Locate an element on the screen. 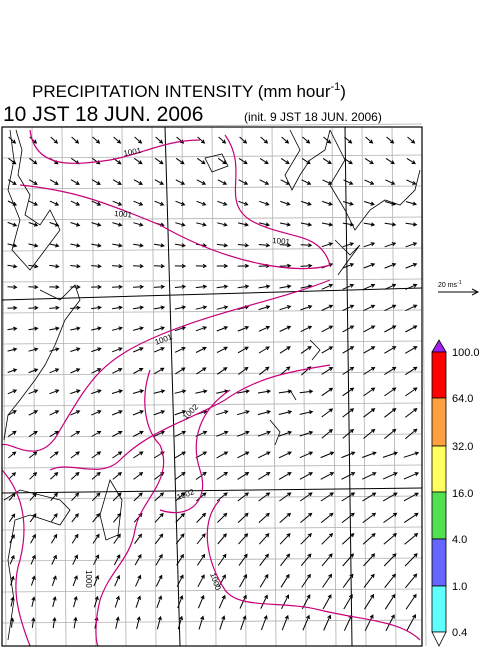 The width and height of the screenshot is (500, 650). major-grid-line is located at coordinates (212, 490).